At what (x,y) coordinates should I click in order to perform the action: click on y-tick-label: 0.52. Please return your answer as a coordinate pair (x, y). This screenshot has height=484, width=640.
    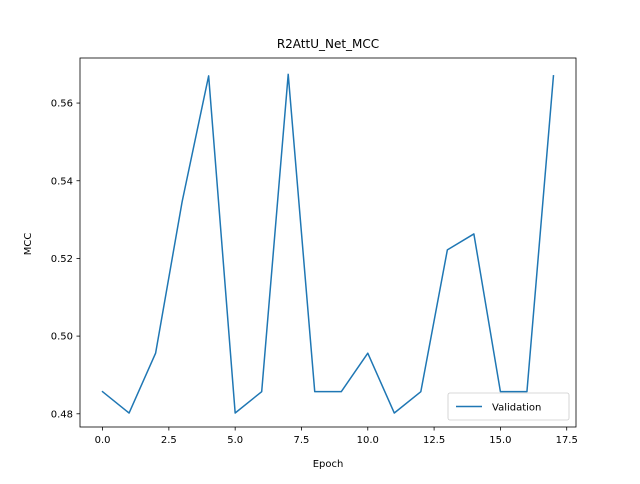
    Looking at the image, I should click on (62, 259).